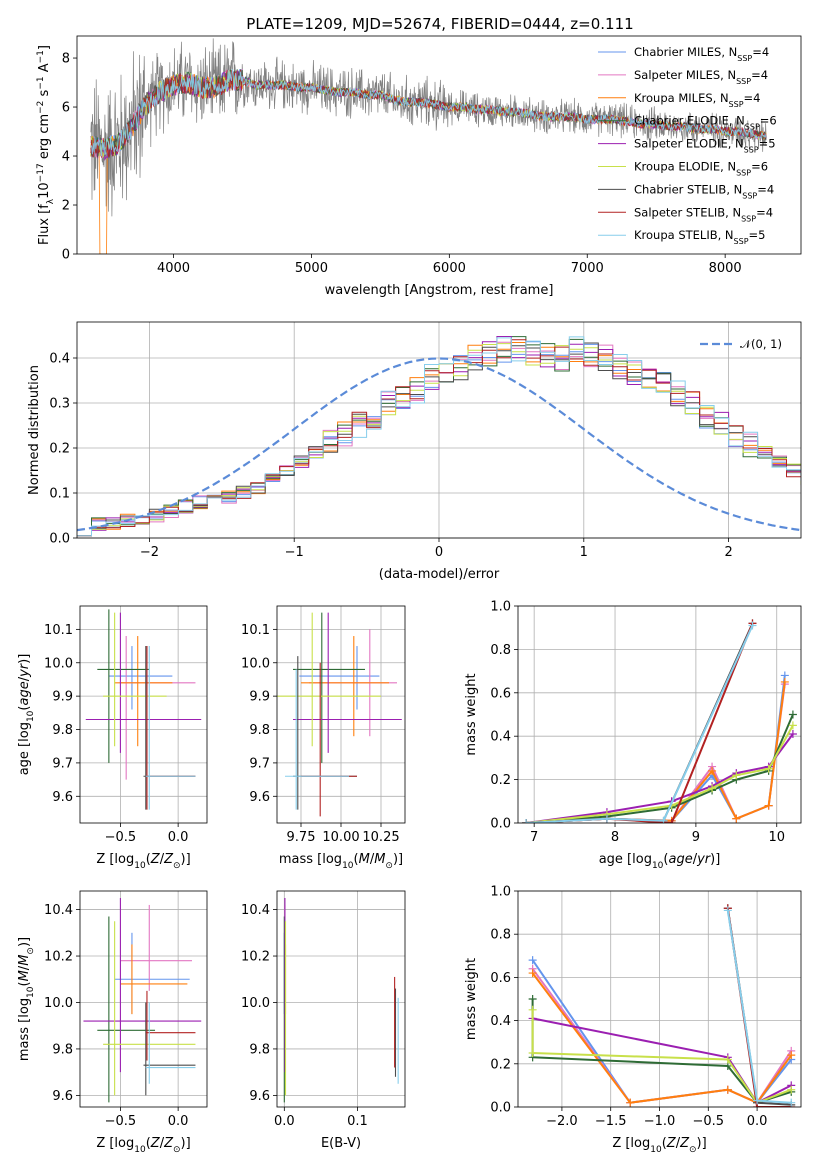 The width and height of the screenshot is (819, 1174). What do you see at coordinates (41, 82) in the screenshot?
I see `y-axis-label-part: −1` at bounding box center [41, 82].